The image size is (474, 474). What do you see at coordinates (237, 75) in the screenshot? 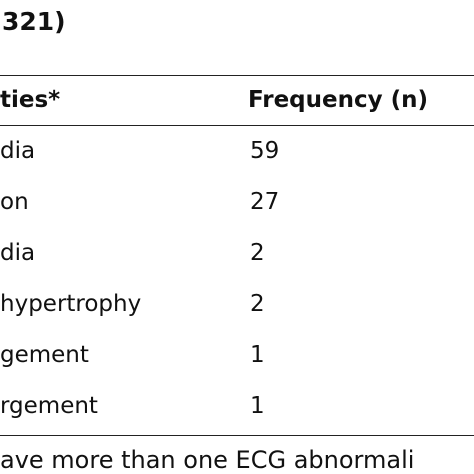
I see `top-rule` at bounding box center [237, 75].